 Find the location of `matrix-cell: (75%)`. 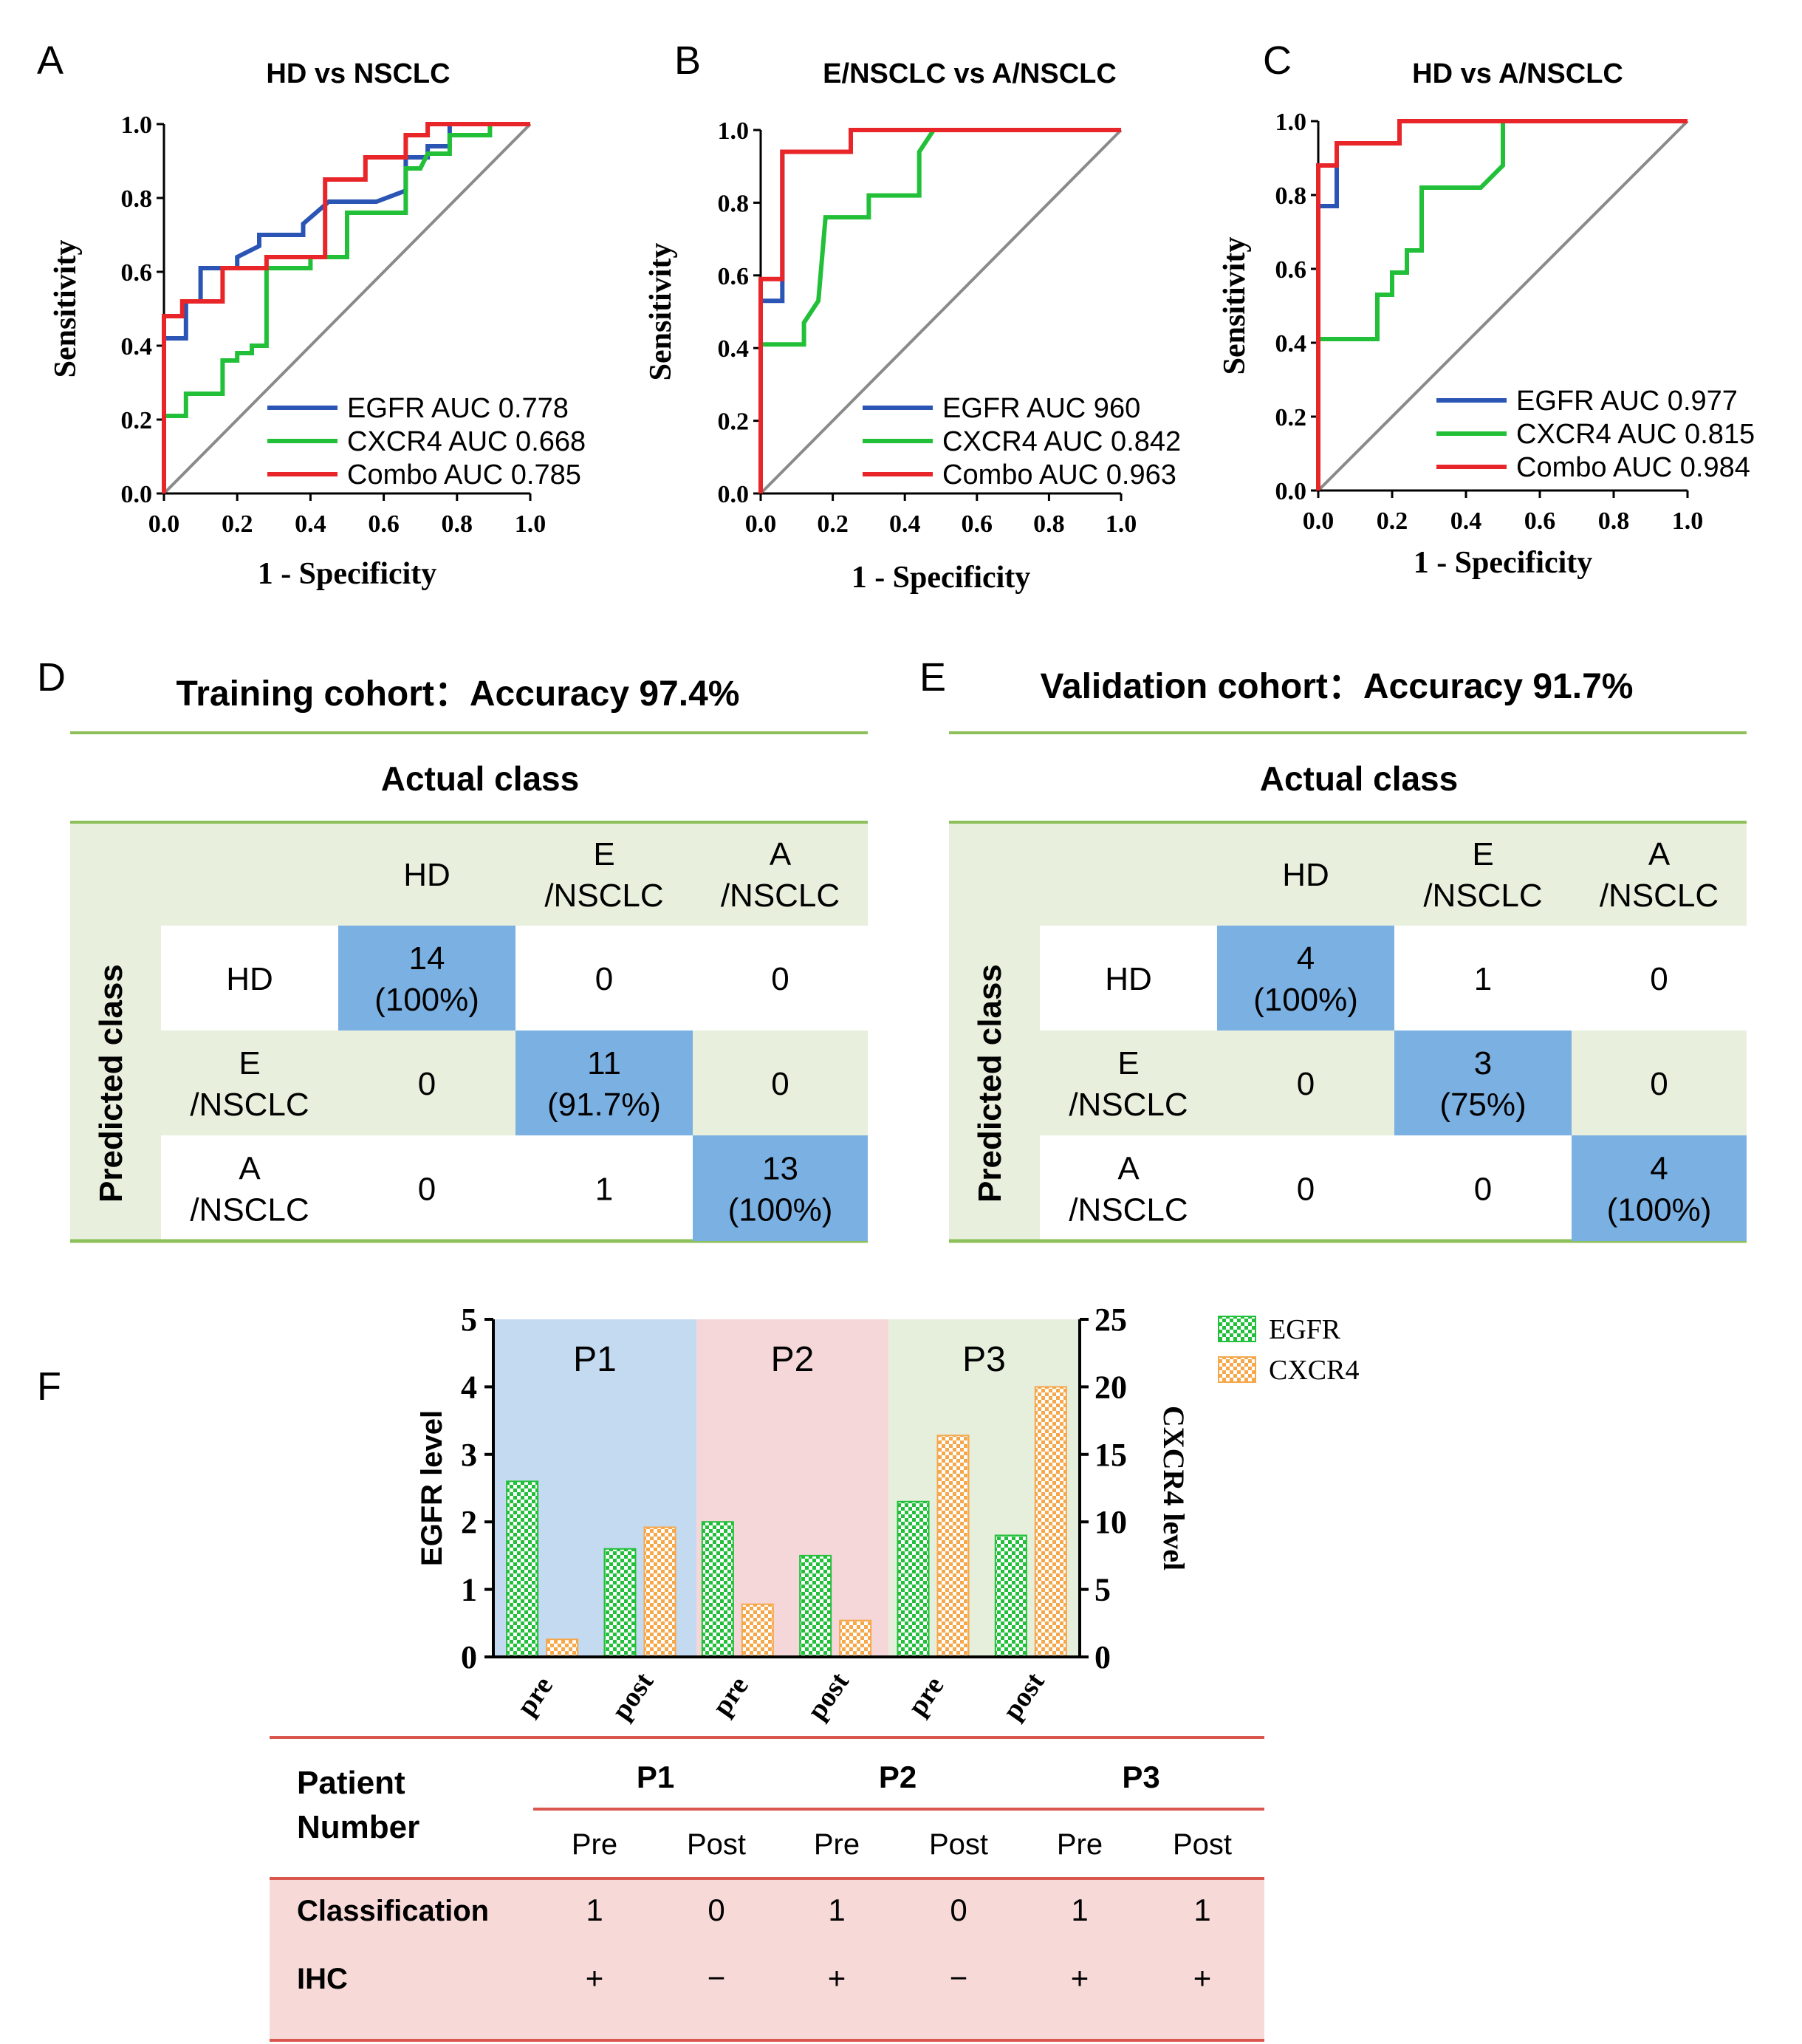

matrix-cell: (75%) is located at coordinates (1483, 1105).